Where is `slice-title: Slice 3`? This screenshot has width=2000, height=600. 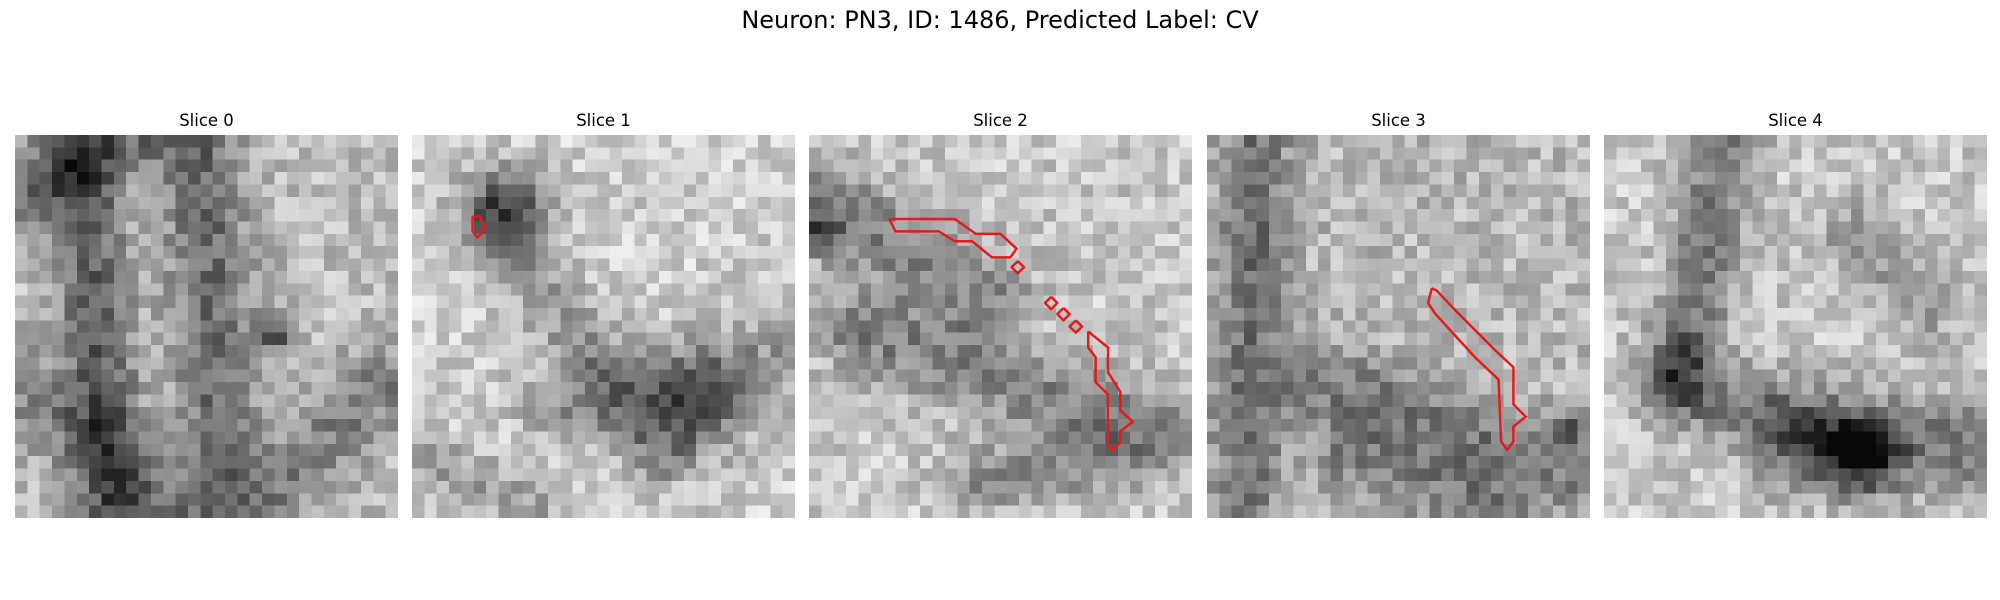 slice-title: Slice 3 is located at coordinates (1398, 120).